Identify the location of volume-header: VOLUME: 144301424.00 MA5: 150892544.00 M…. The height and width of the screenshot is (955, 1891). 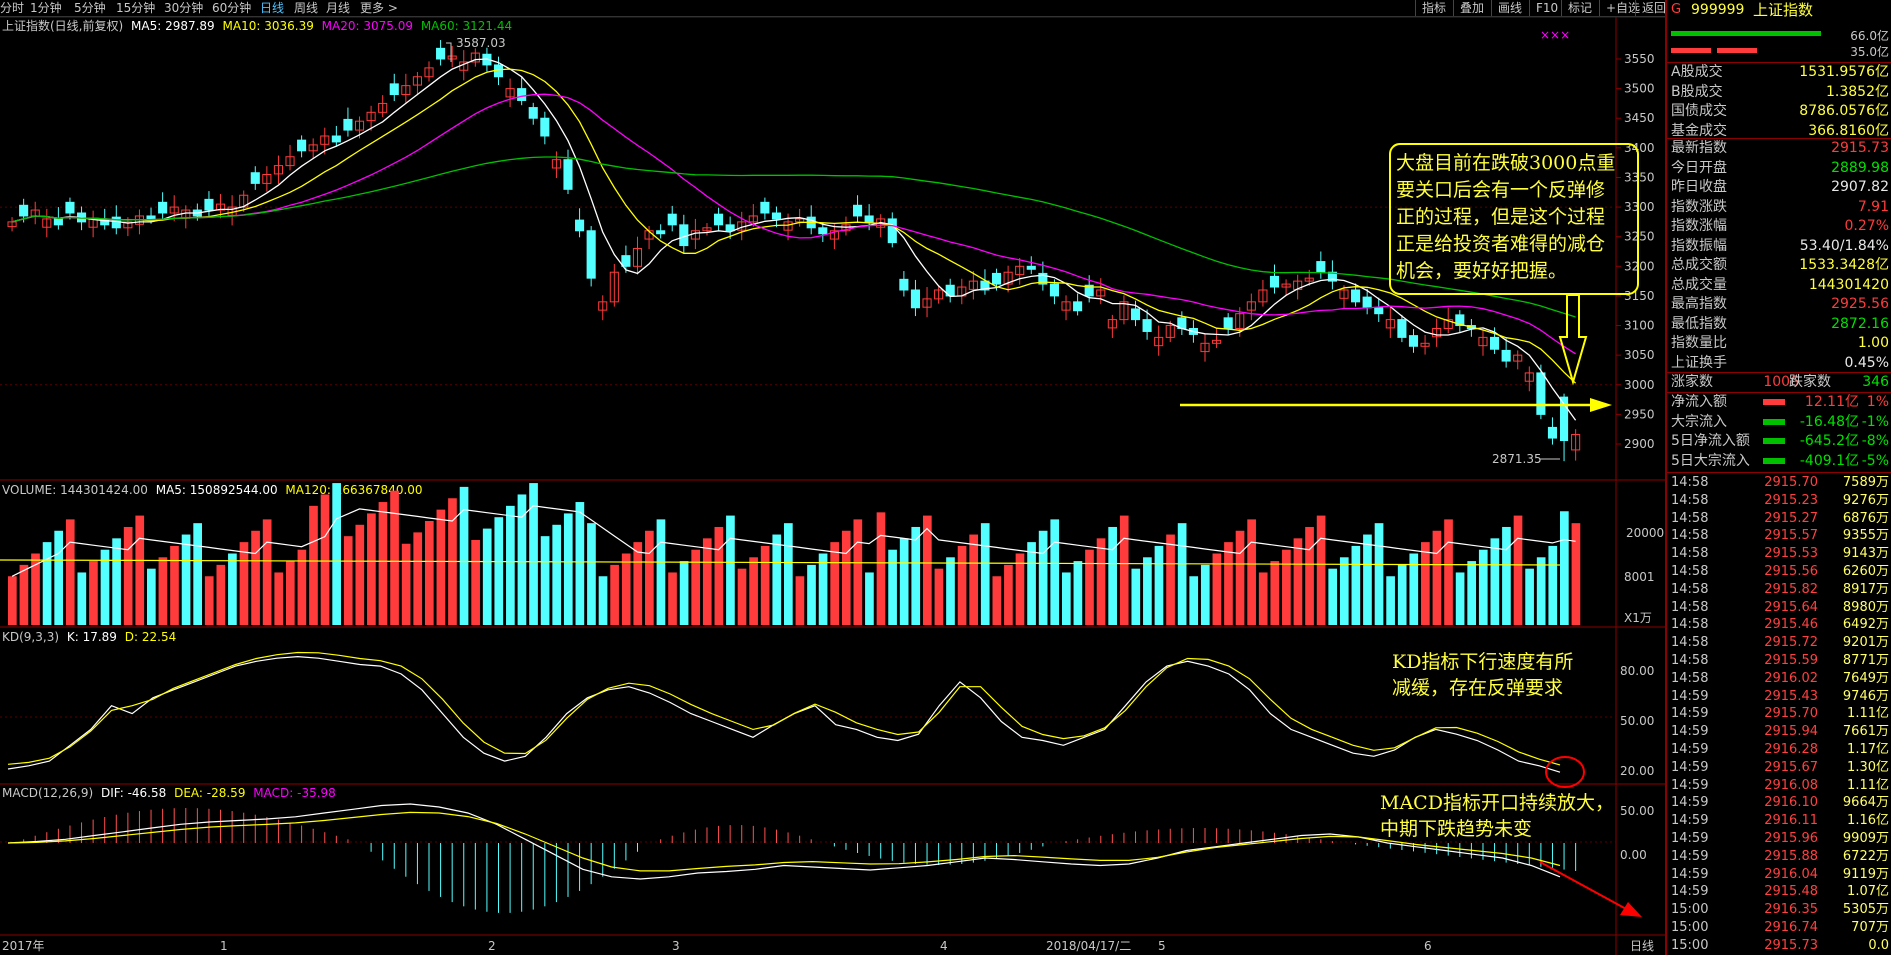
(212, 490).